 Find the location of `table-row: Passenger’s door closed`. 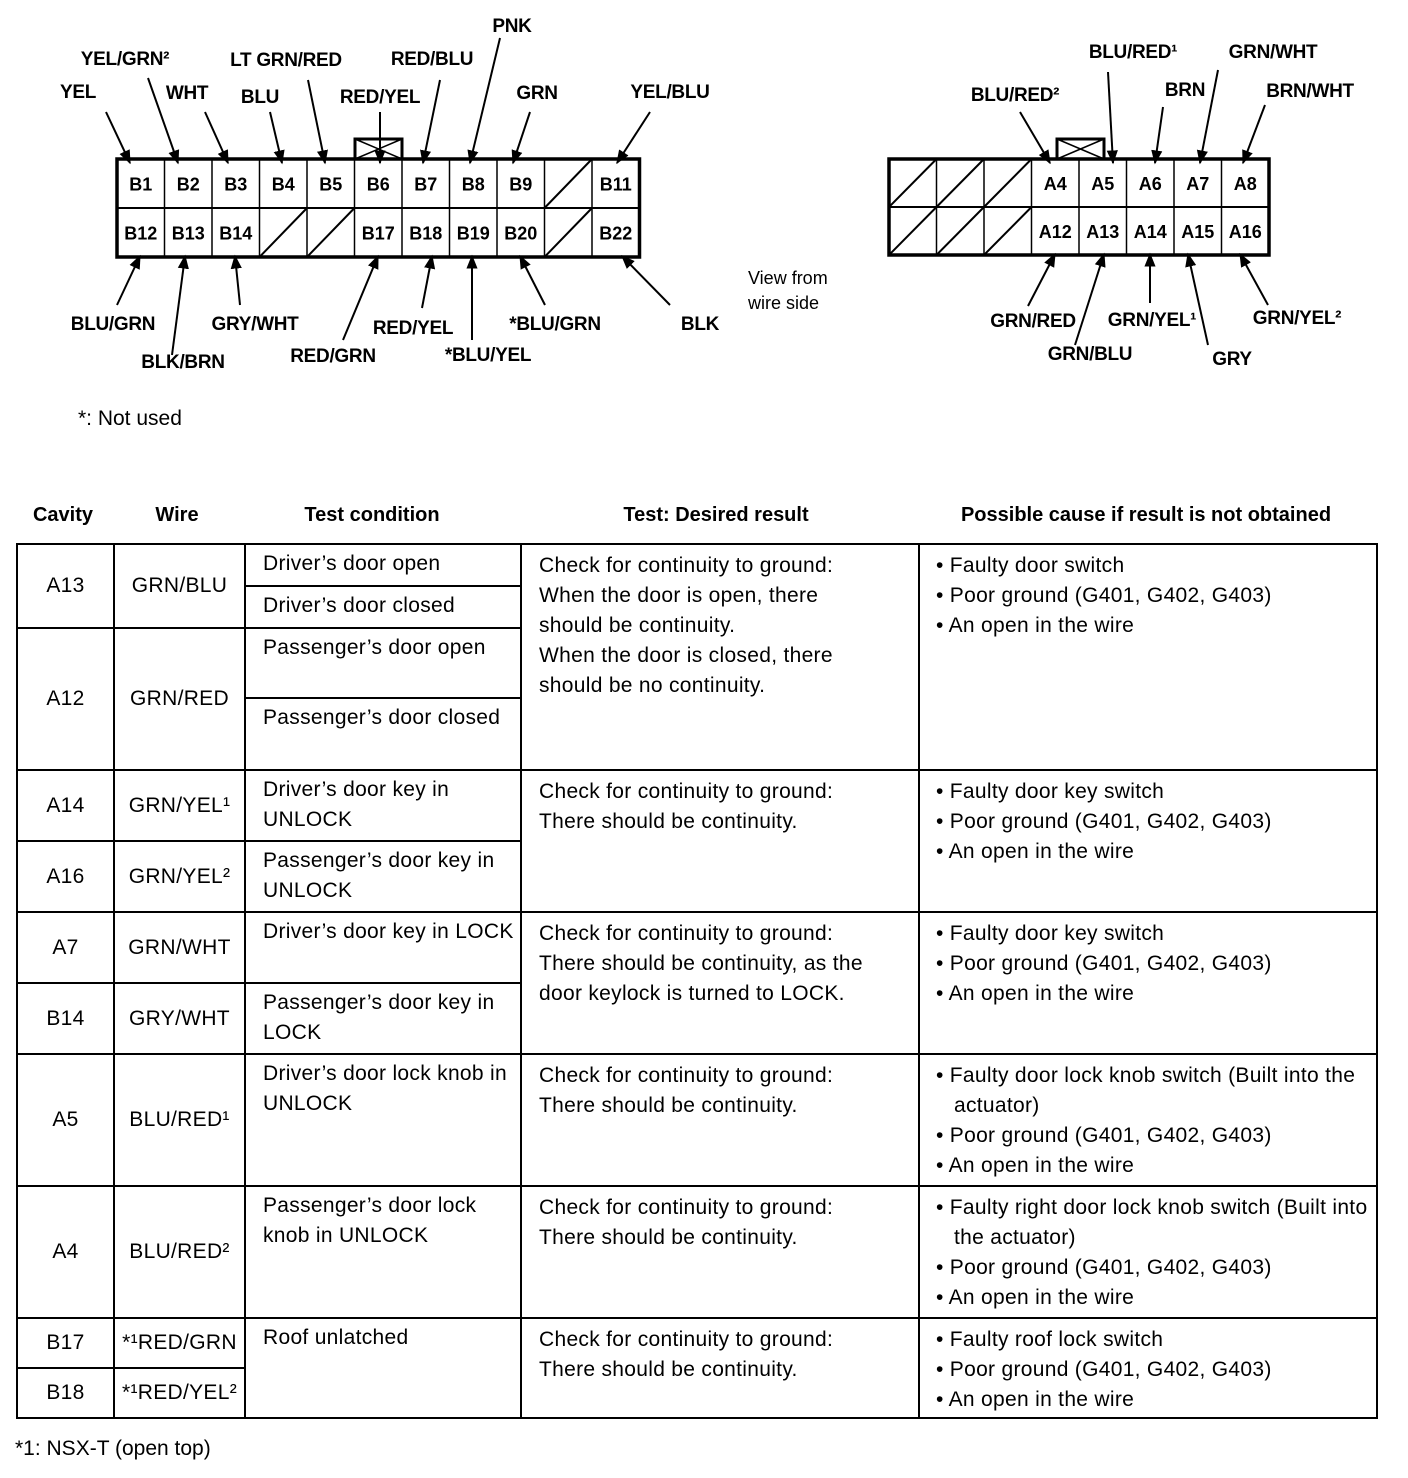

table-row: Passenger’s door closed is located at coordinates (697, 734).